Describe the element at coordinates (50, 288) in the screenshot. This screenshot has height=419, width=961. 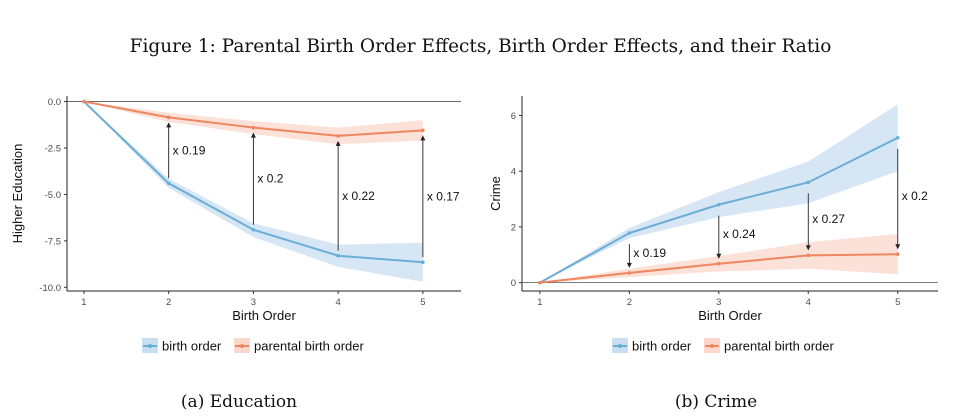
I see `y-tick-label: -10.0` at that location.